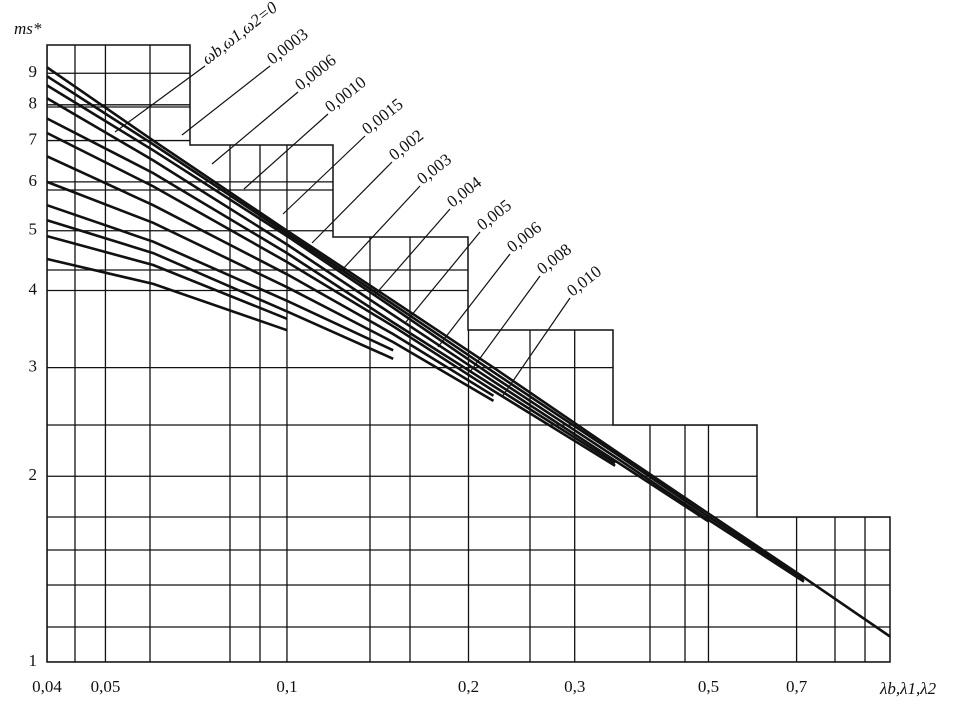 The height and width of the screenshot is (713, 961). What do you see at coordinates (33, 474) in the screenshot?
I see `y-tick-label: 2` at bounding box center [33, 474].